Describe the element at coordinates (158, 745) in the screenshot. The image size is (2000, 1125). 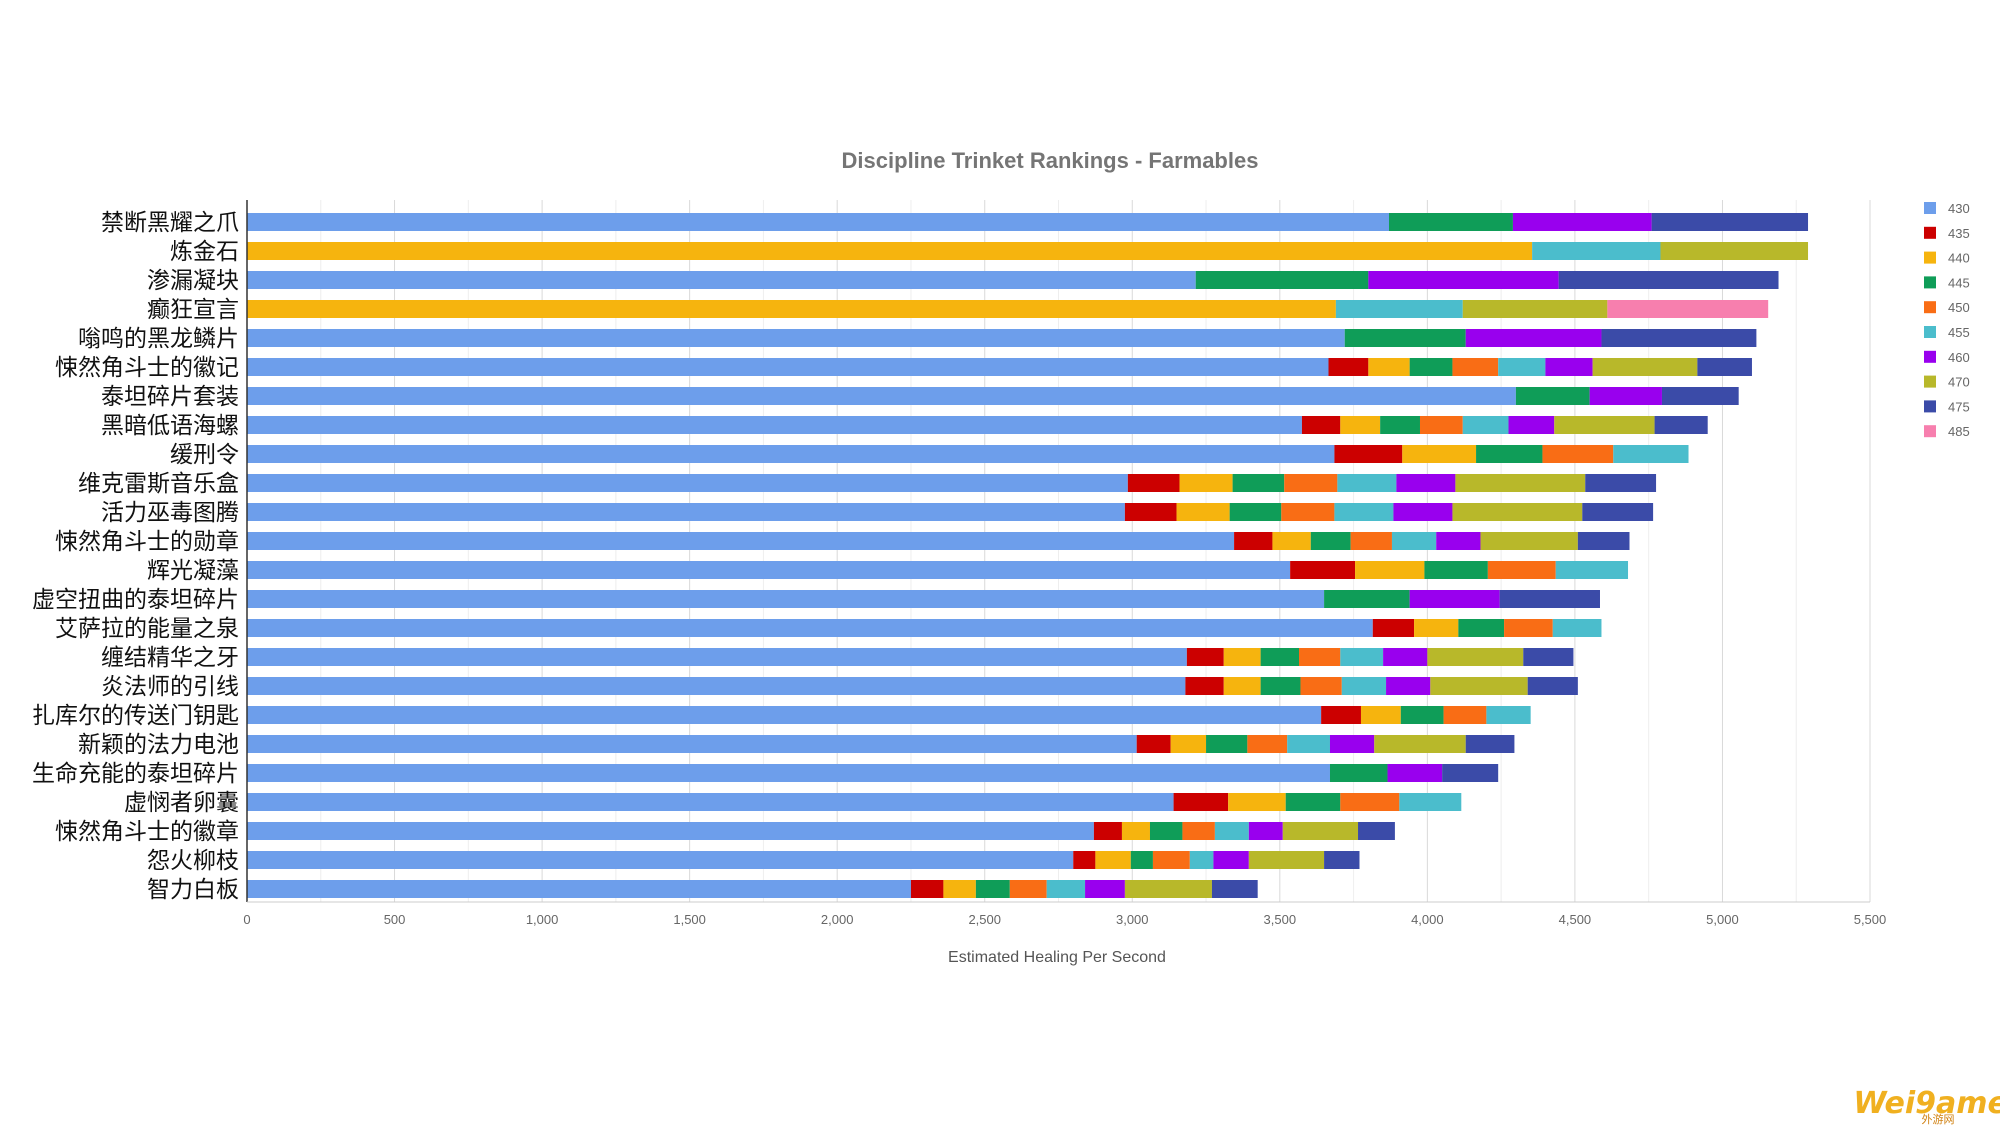
I see `category-label: 新颖的法力电池` at that location.